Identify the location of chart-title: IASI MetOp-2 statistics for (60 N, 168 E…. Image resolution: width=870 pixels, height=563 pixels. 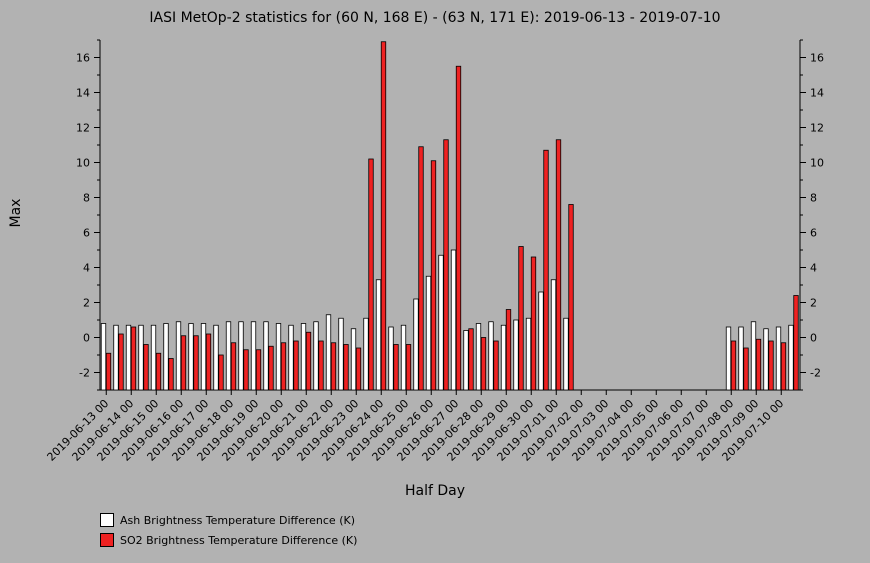
(435, 18).